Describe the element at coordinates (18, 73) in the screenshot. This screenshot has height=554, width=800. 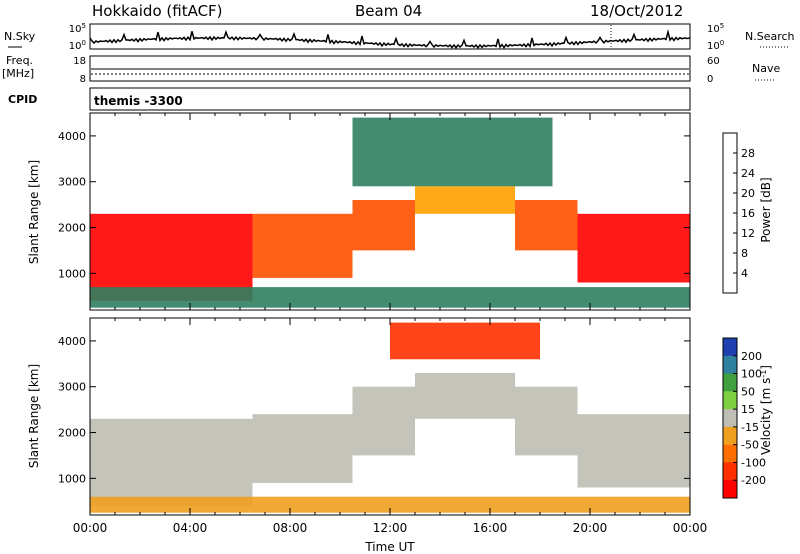
I see `freq-unit: [MHz]` at that location.